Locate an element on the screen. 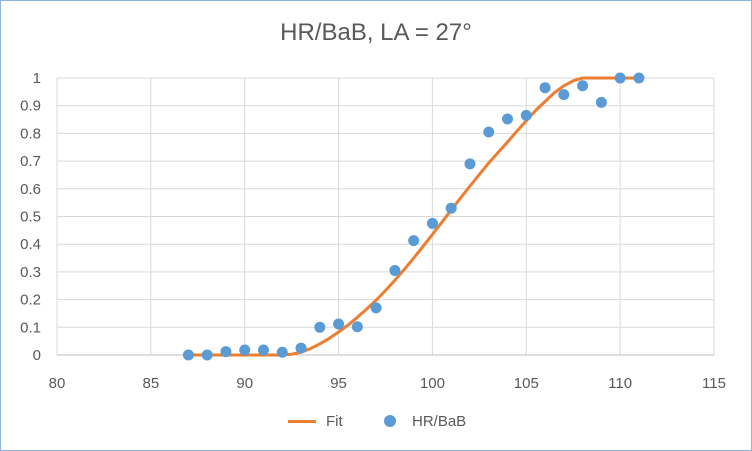  y-tick-label: 1 is located at coordinates (37, 78).